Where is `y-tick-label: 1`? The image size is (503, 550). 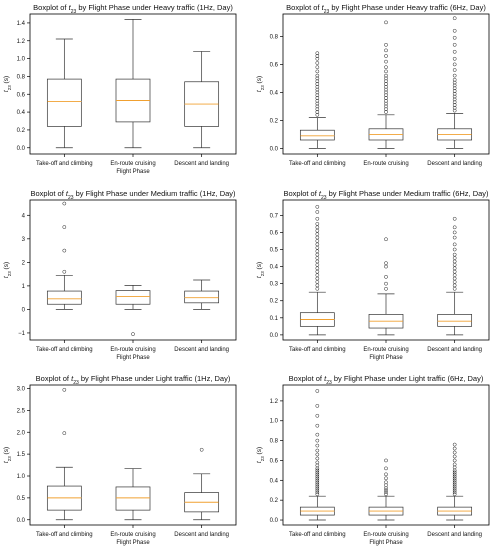
y-tick-label: 1 is located at coordinates (24, 287).